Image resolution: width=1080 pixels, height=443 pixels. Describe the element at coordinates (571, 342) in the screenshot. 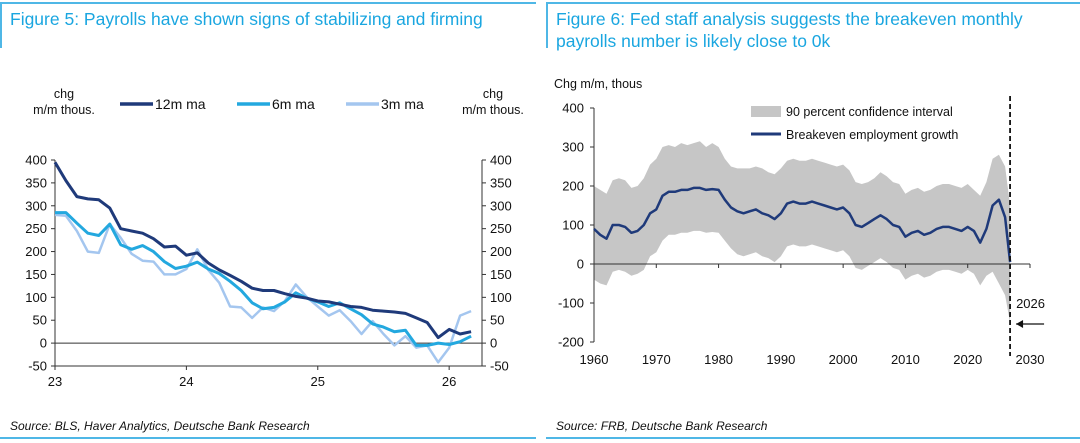

I see `y-tick-label: -200` at that location.